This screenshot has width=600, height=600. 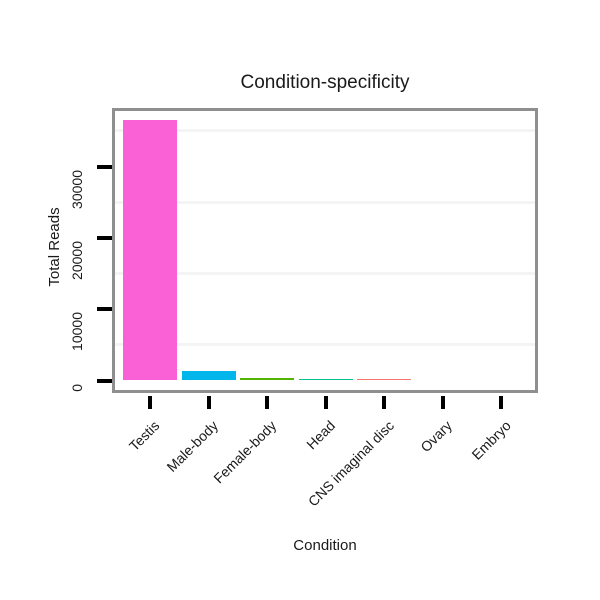 What do you see at coordinates (491, 440) in the screenshot?
I see `x-tick-label-embryo: Embryo` at bounding box center [491, 440].